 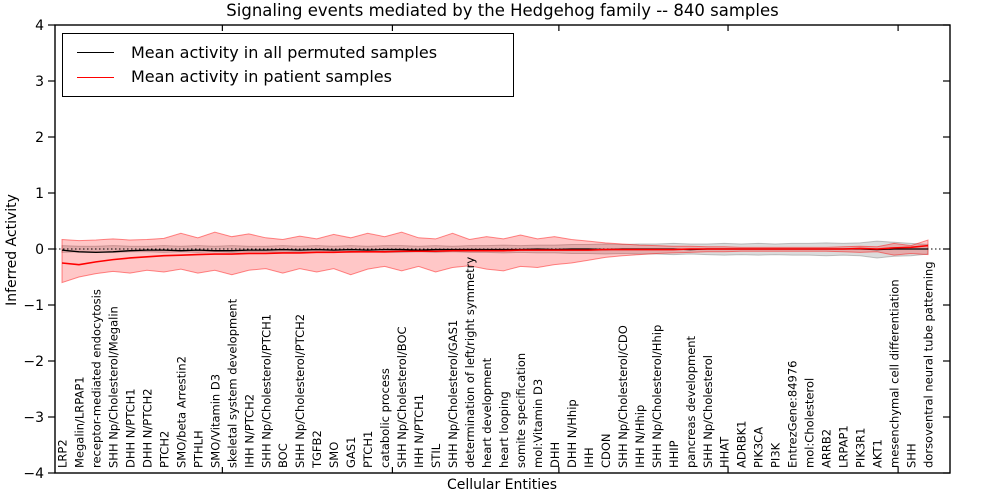 I want to click on x-category-label: SHH Np/Cholesterol, so click(x=708, y=411).